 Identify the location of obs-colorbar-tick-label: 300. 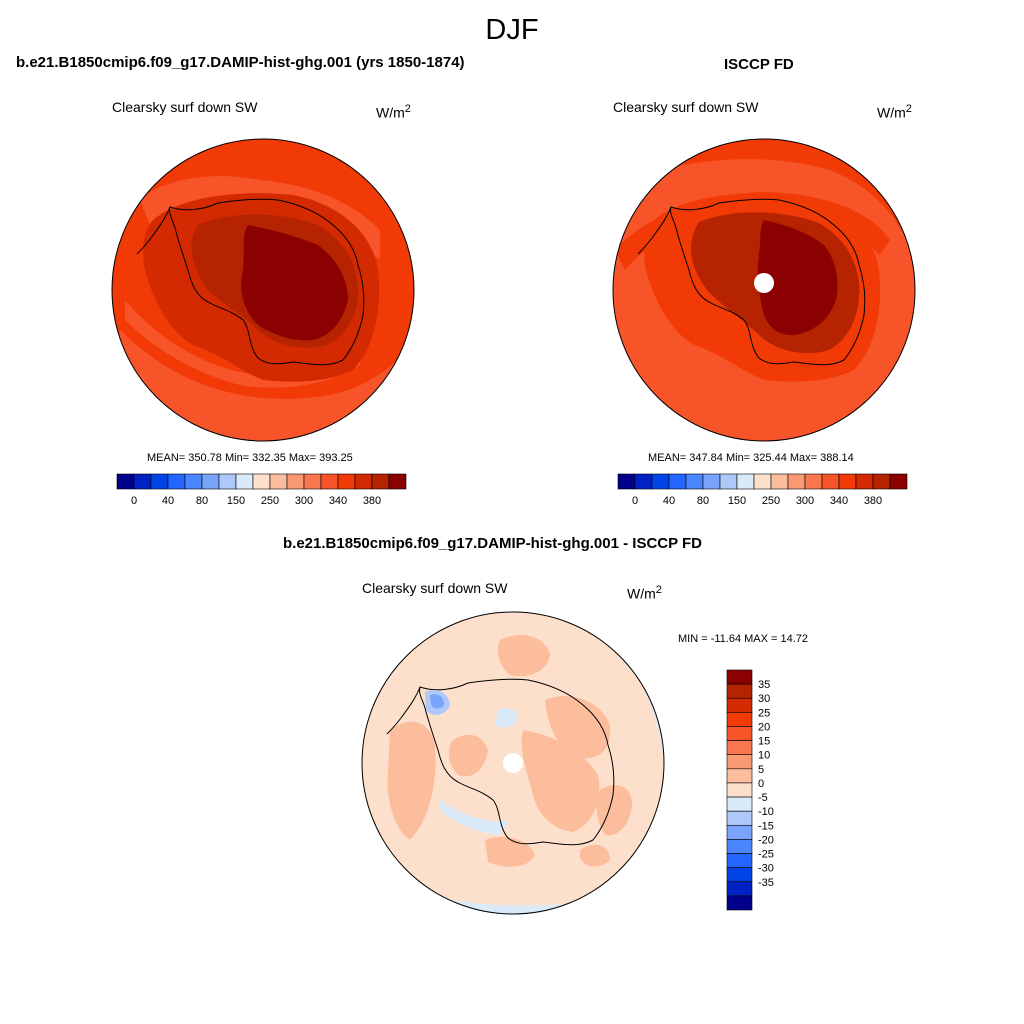
(805, 501).